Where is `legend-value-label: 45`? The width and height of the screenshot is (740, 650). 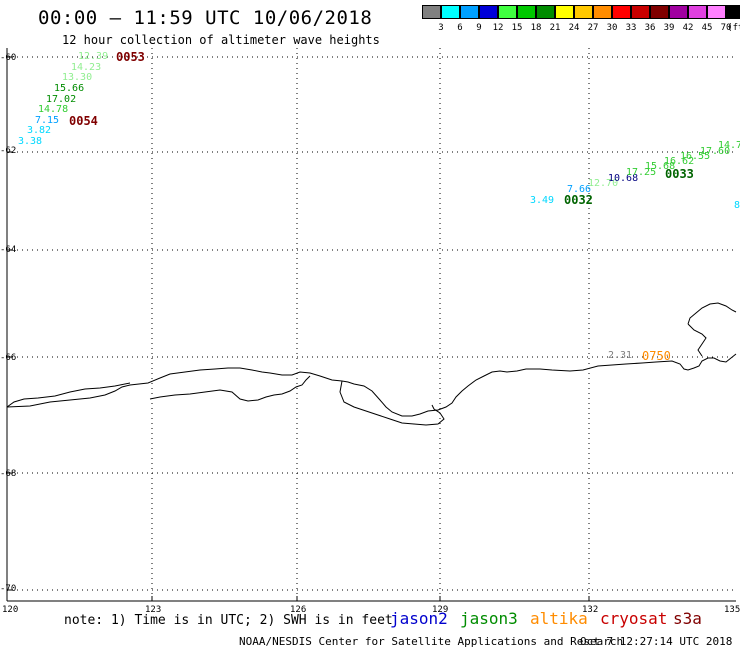 legend-value-label: 45 is located at coordinates (707, 28).